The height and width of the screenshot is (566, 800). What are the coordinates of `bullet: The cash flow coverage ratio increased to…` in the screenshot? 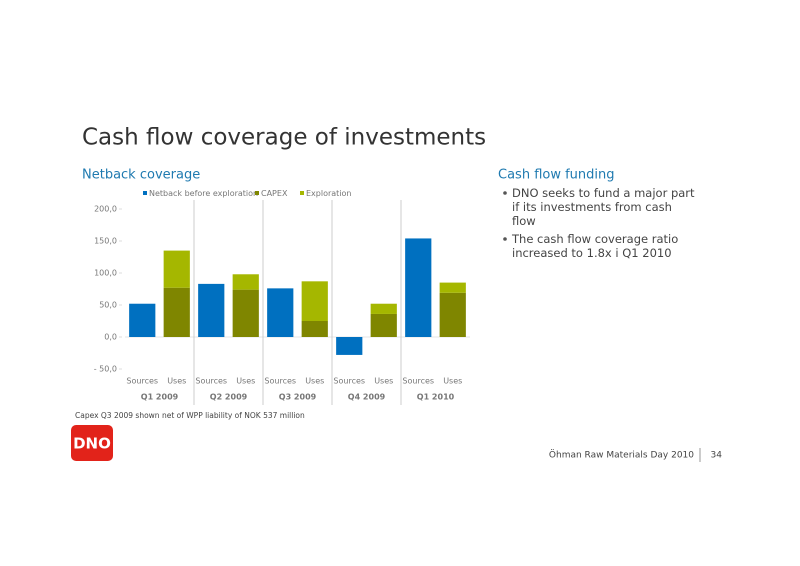 It's located at (594, 246).